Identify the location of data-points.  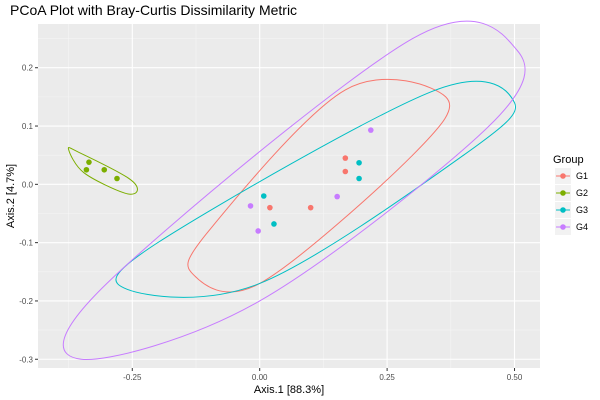
(228, 180).